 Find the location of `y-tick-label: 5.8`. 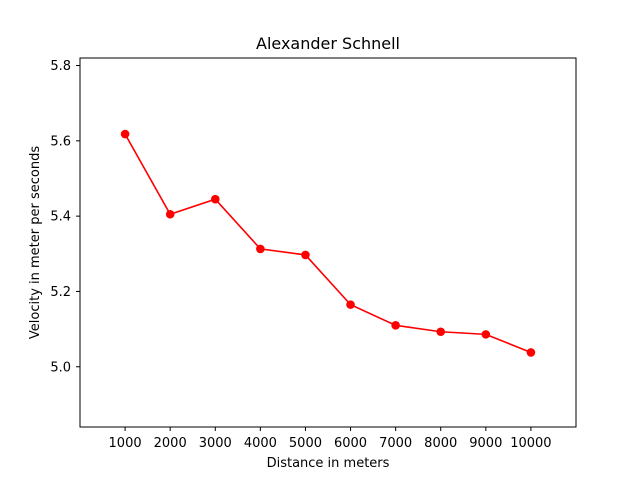

y-tick-label: 5.8 is located at coordinates (60, 66).